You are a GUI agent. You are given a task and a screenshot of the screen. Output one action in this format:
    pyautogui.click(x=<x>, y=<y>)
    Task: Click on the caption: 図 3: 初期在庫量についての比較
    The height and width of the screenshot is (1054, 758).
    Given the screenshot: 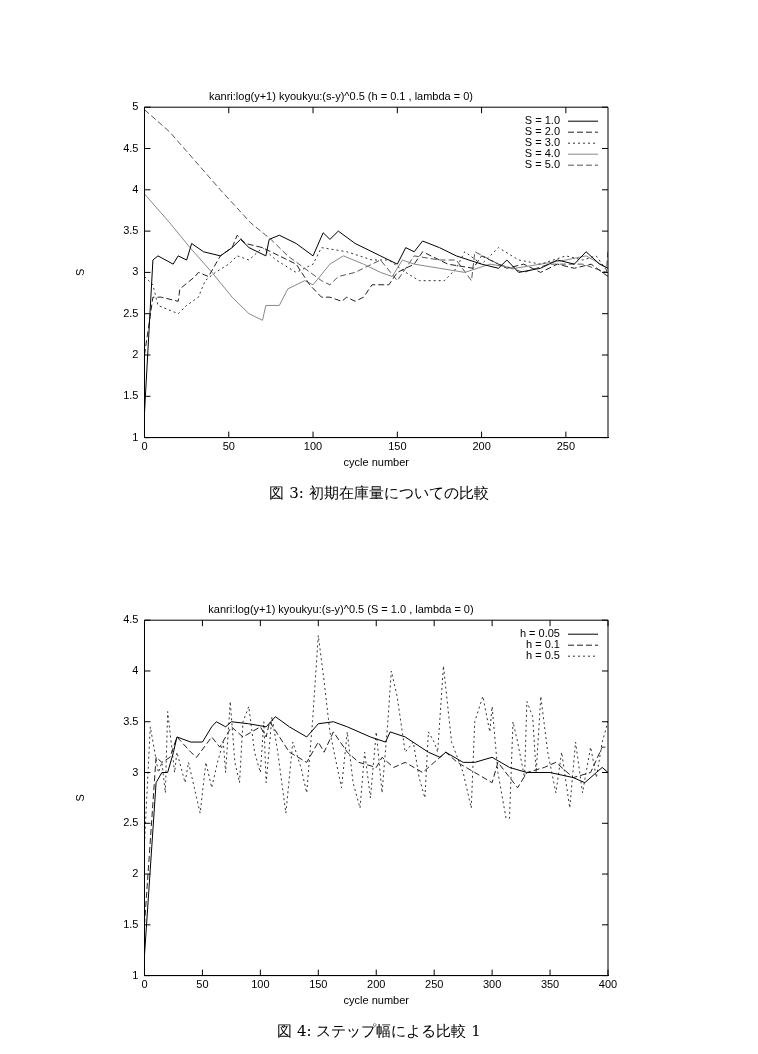 What is the action you would take?
    pyautogui.click(x=379, y=493)
    